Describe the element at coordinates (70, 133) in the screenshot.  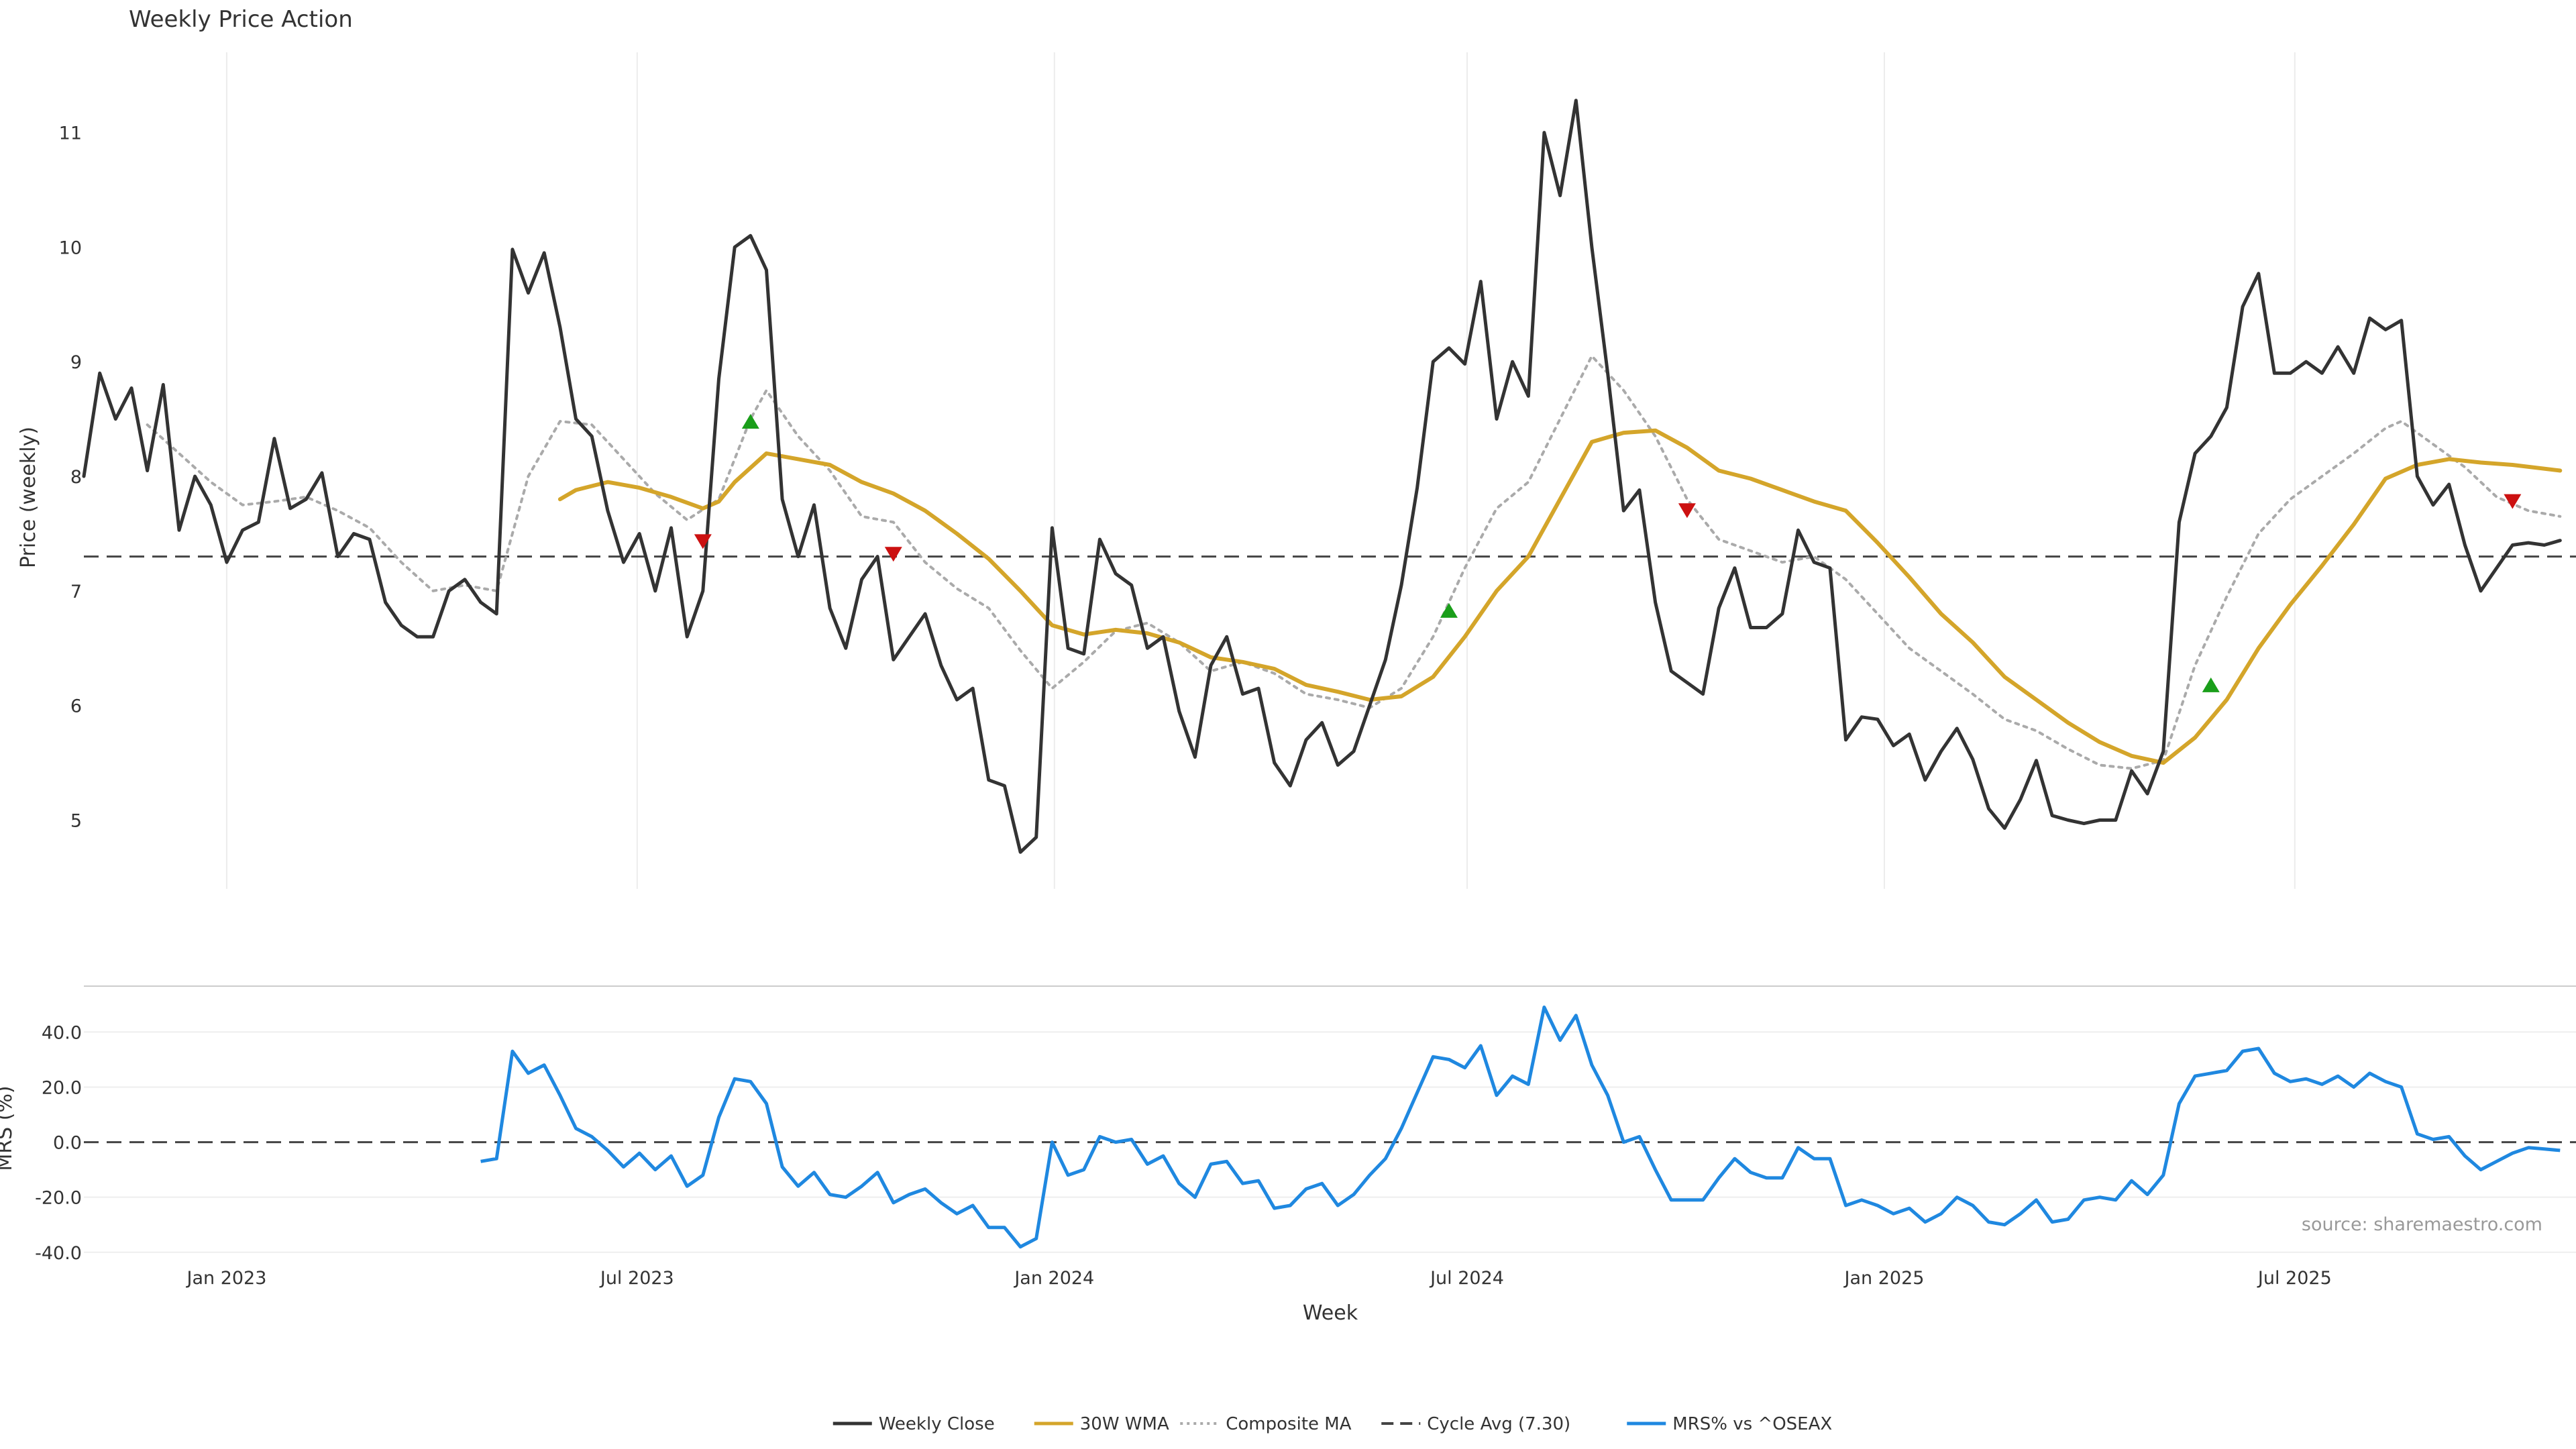
I see `price-y-tick-label: 11` at that location.